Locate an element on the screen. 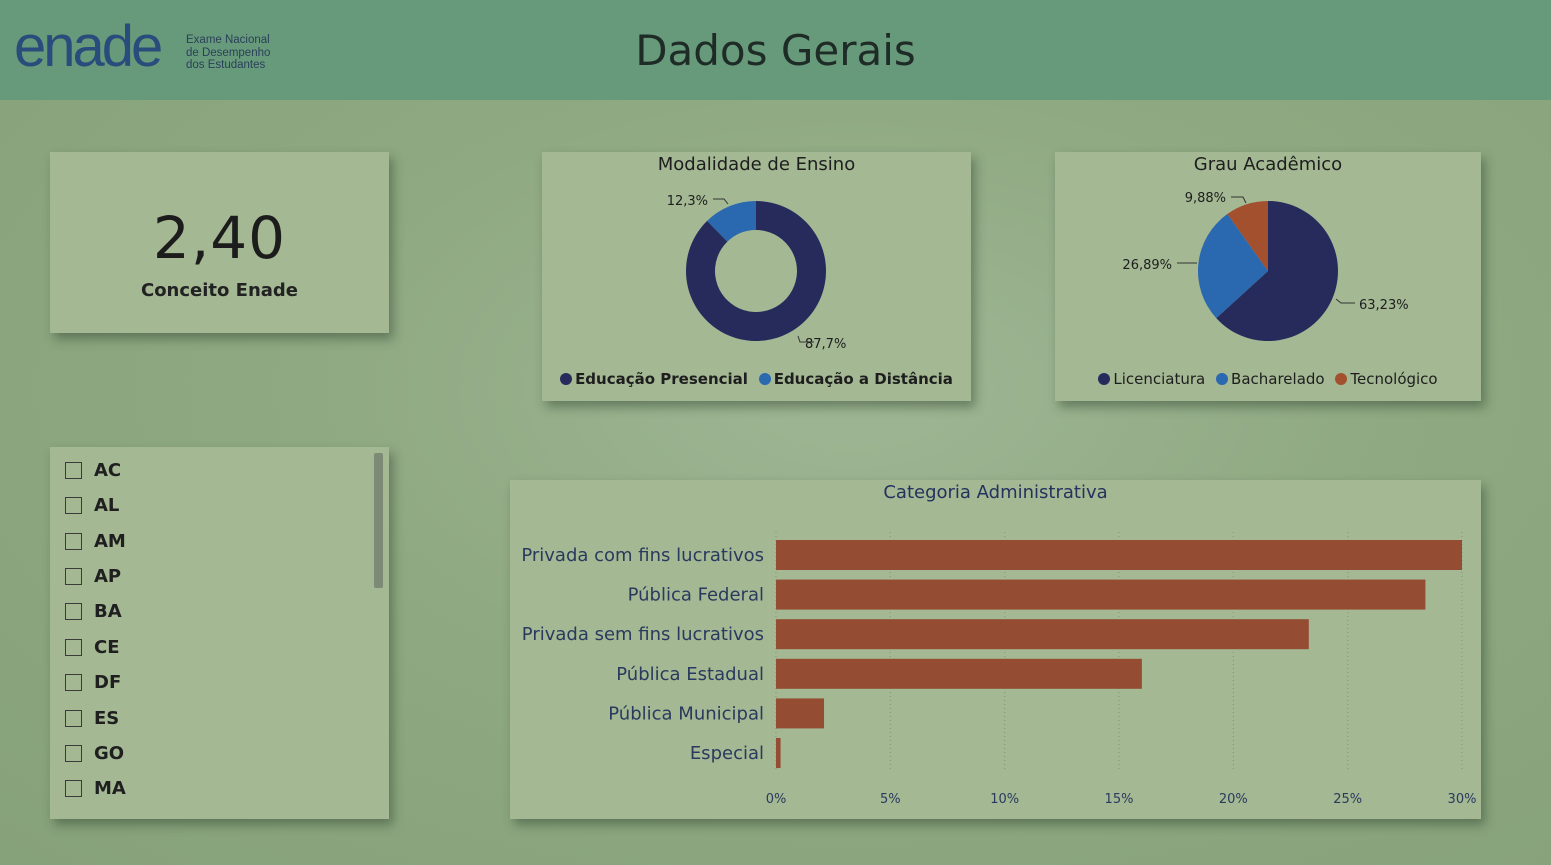 This screenshot has height=865, width=1551. legend-item-presencial: Educação Presencial is located at coordinates (654, 379).